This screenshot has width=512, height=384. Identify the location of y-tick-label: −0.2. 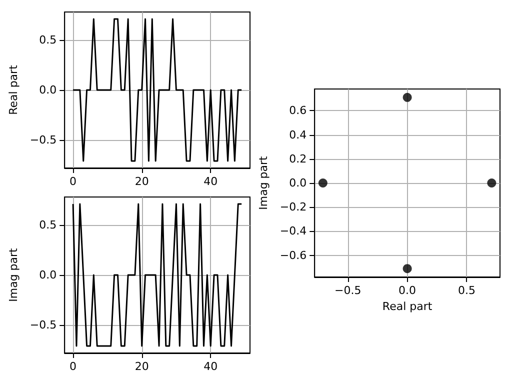
(293, 207).